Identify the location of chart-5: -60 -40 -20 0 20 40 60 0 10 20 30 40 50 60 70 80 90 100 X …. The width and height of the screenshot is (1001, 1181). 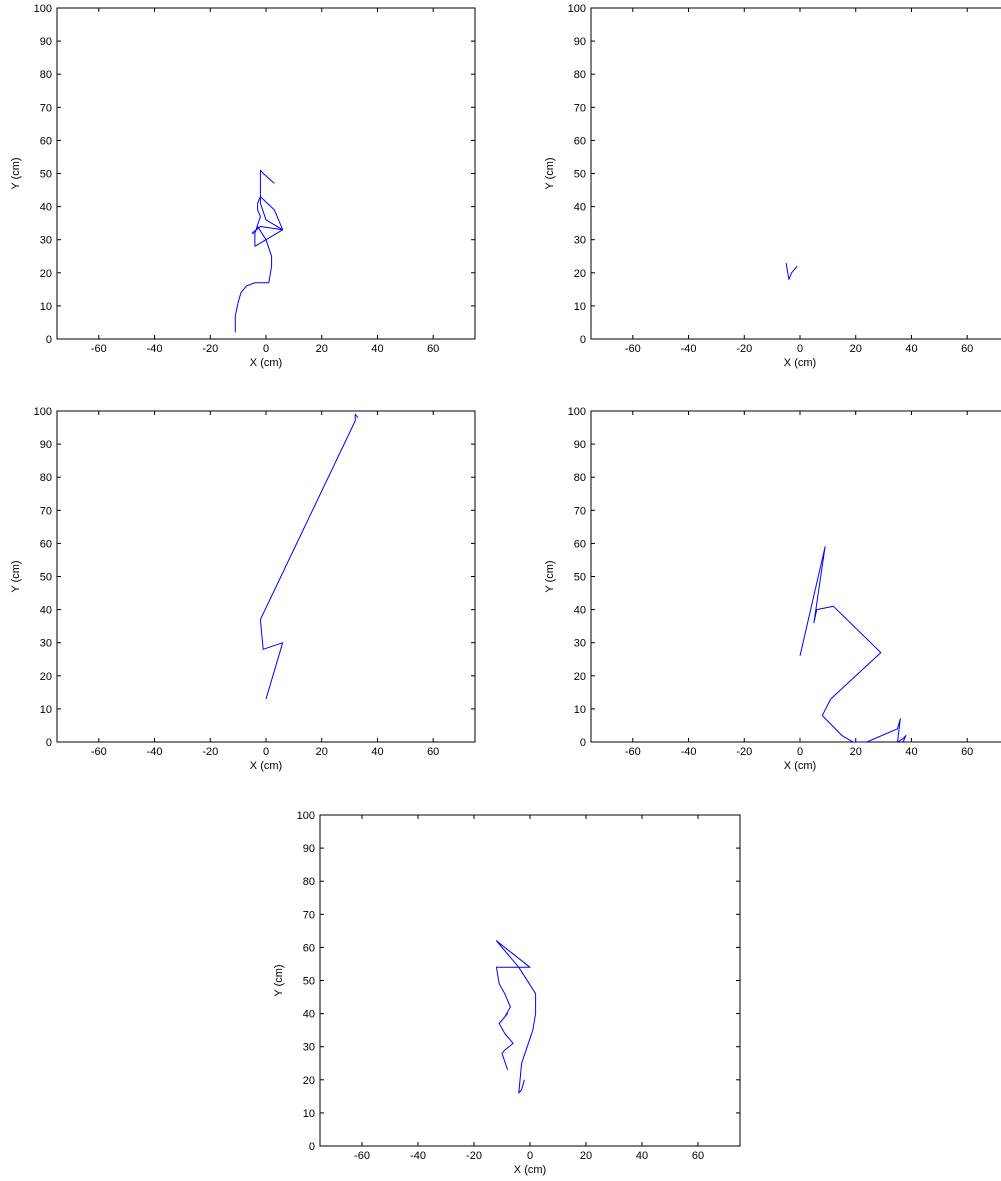
(507, 993).